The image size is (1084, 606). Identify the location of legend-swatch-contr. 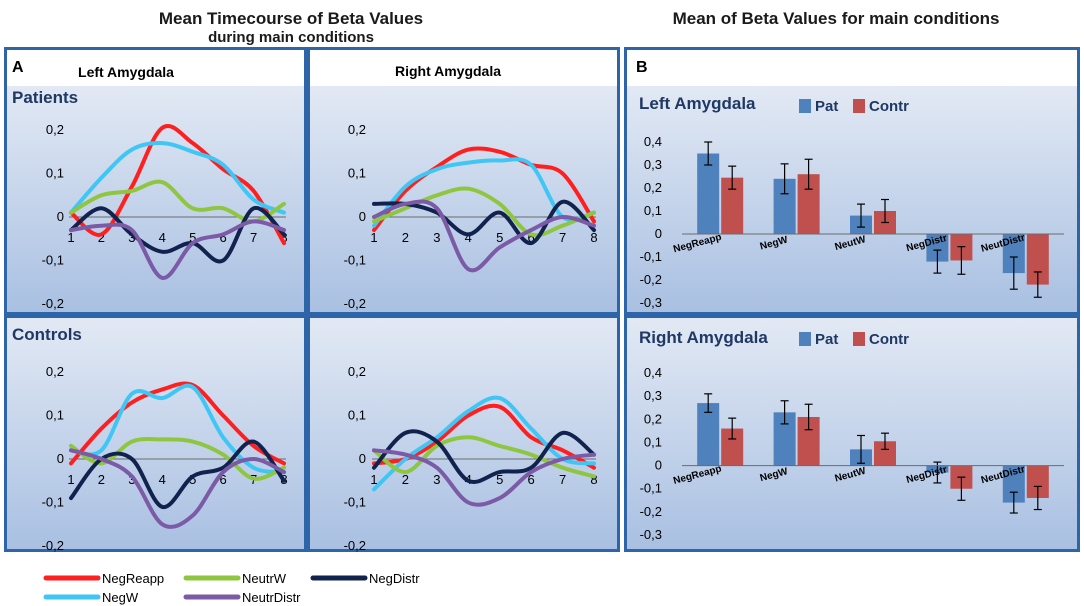
(859, 339).